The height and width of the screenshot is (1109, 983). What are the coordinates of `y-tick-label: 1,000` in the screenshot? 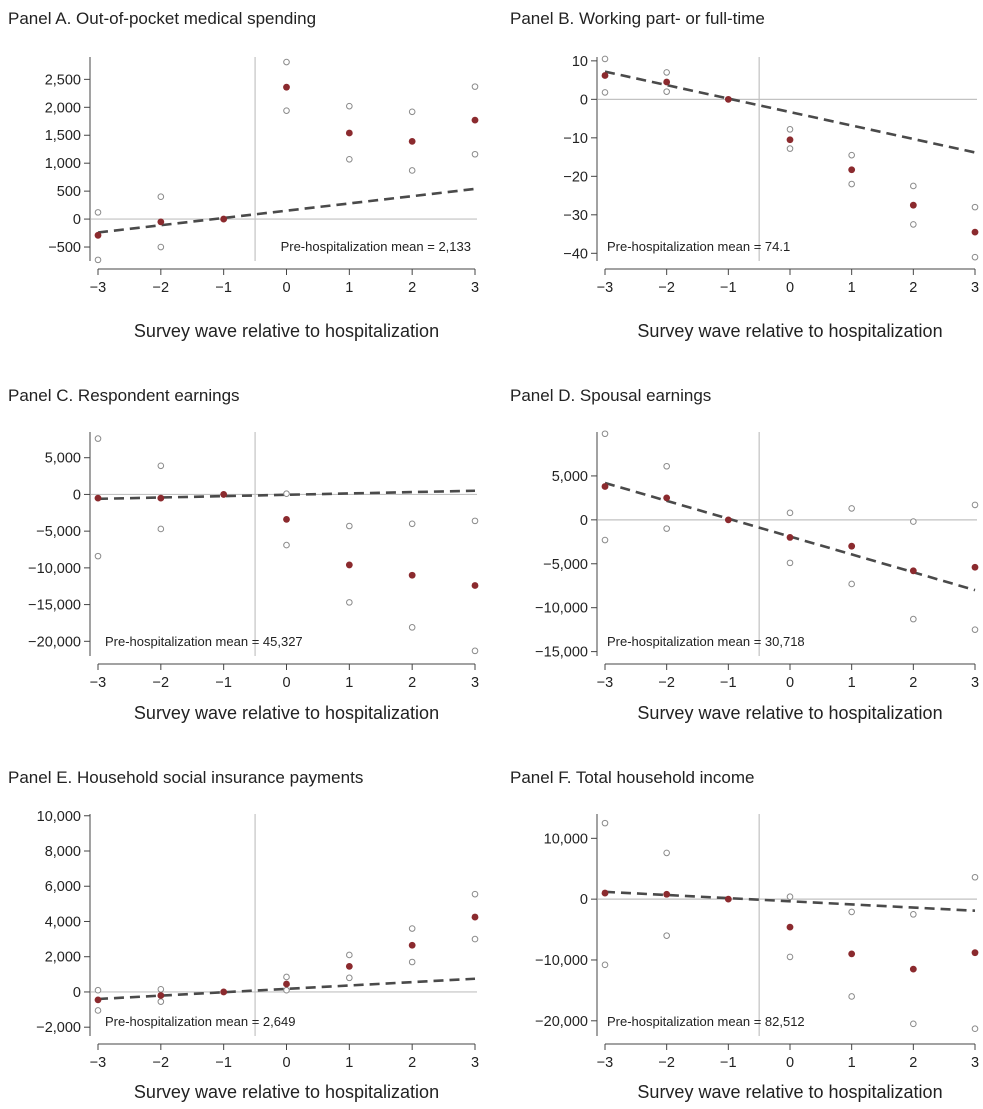 It's located at (63, 164).